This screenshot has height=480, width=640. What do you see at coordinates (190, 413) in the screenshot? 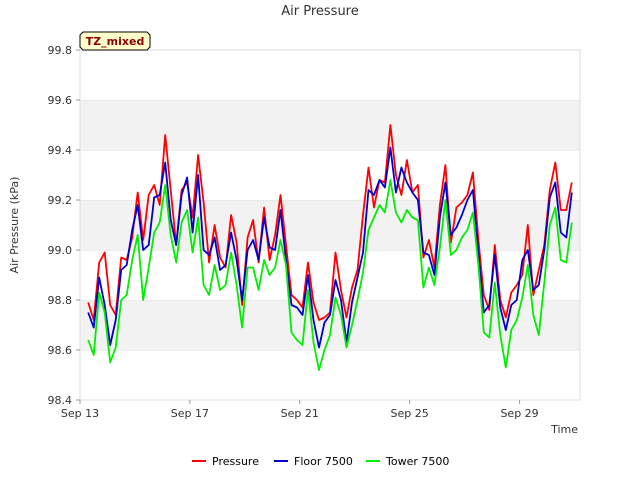
I see `x-tick-label: Sep 17` at bounding box center [190, 413].